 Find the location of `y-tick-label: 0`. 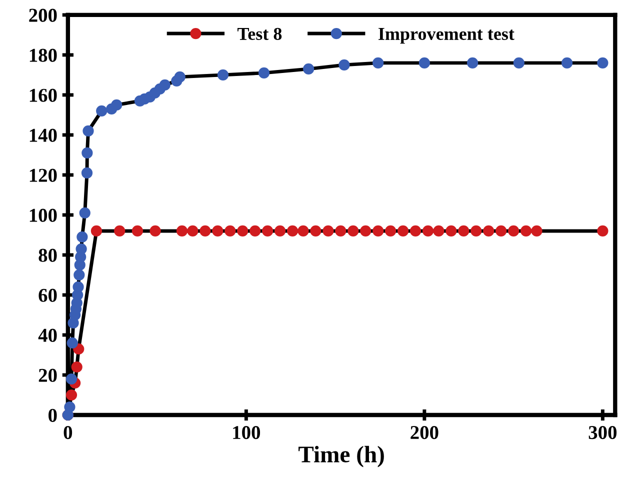

y-tick-label: 0 is located at coordinates (52, 415).